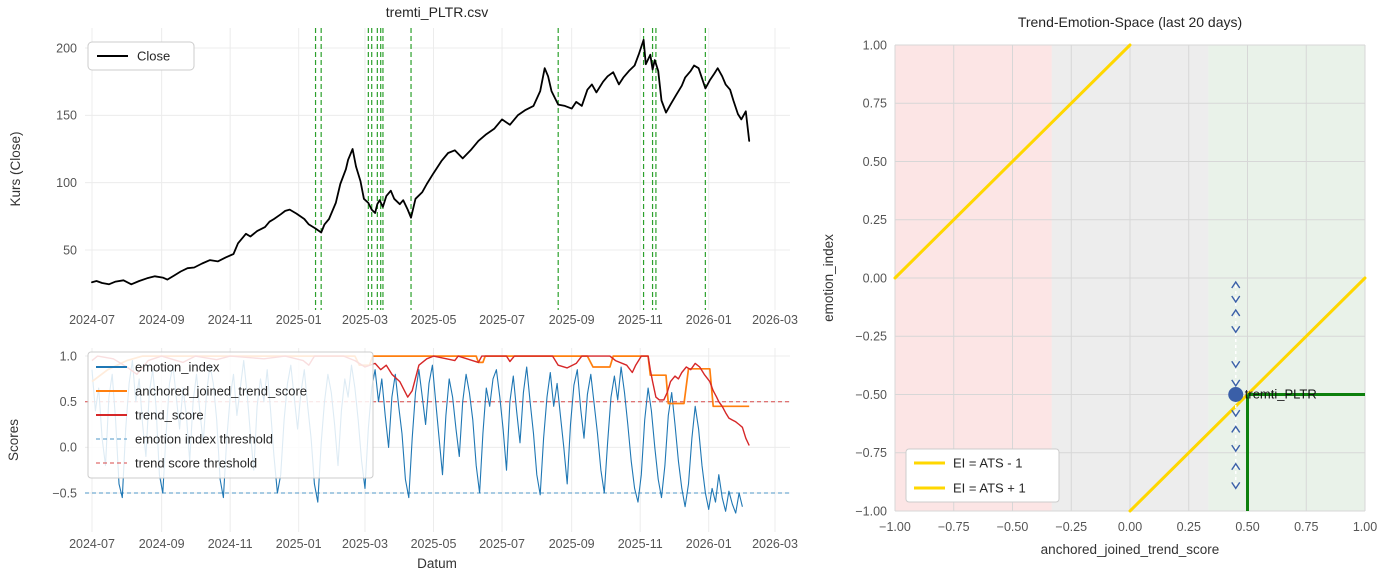 Image resolution: width=1388 pixels, height=584 pixels. What do you see at coordinates (1130, 527) in the screenshot?
I see `x-tick-label: 0.00` at bounding box center [1130, 527].